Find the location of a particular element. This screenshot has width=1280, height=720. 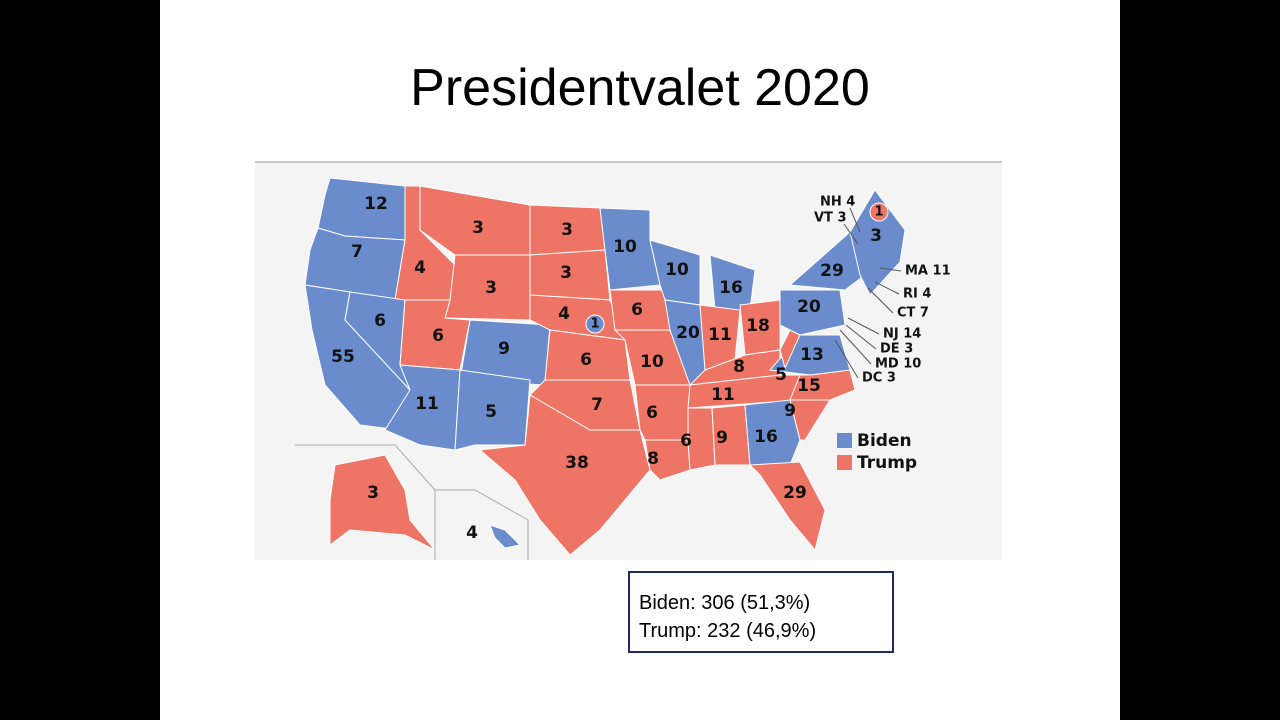

summary-line: Trump: 232 (46,9%) is located at coordinates (728, 631).